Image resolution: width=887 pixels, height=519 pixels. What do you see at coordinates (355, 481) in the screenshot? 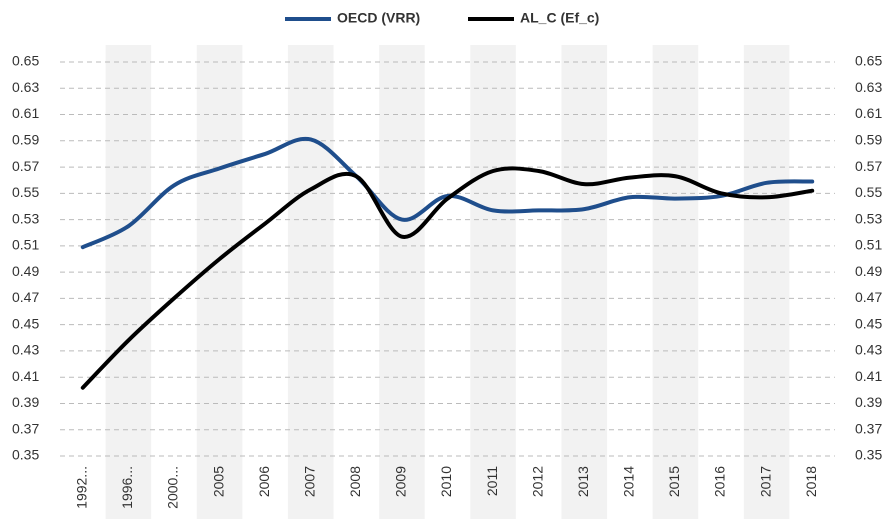
I see `x-tick-label: 2008` at bounding box center [355, 481].